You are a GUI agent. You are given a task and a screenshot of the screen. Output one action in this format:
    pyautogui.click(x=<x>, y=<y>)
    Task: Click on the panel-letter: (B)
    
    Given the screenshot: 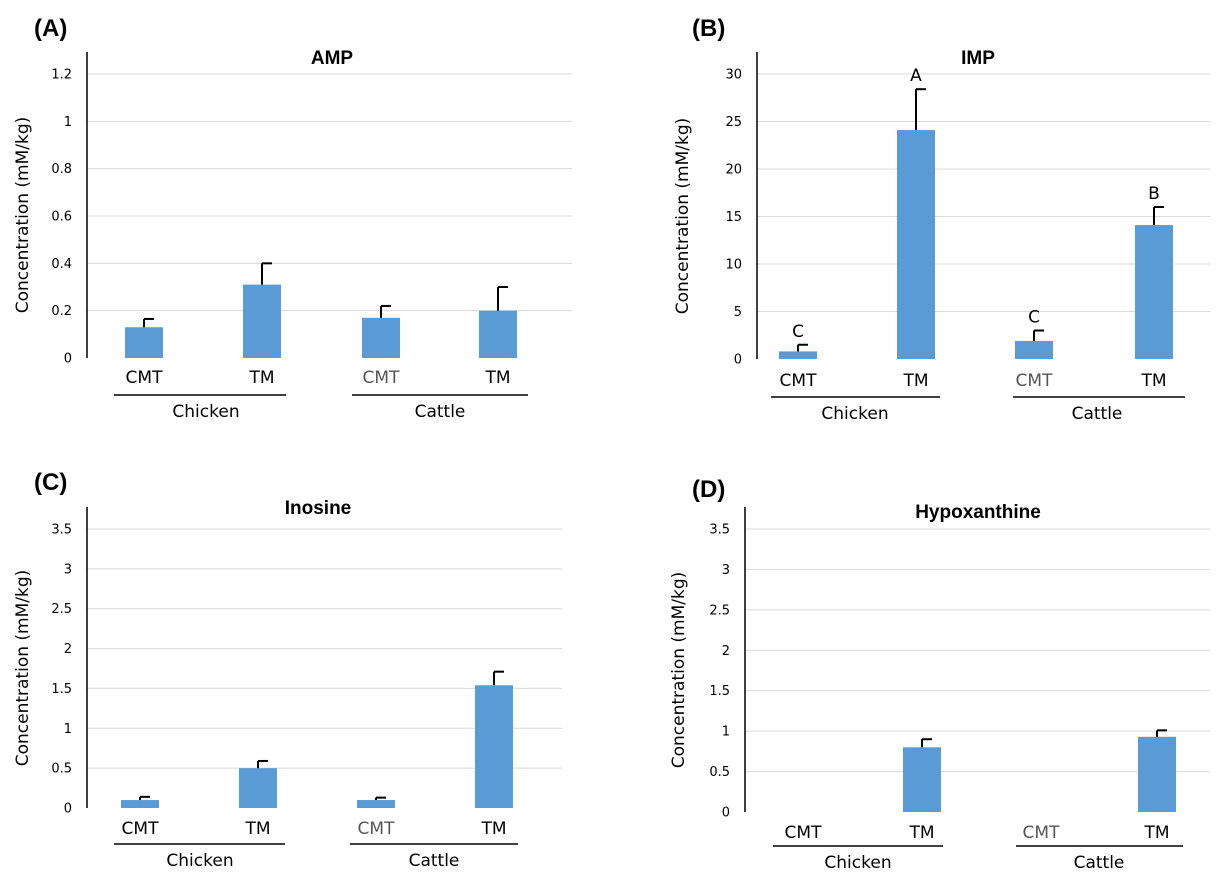 What is the action you would take?
    pyautogui.click(x=708, y=28)
    